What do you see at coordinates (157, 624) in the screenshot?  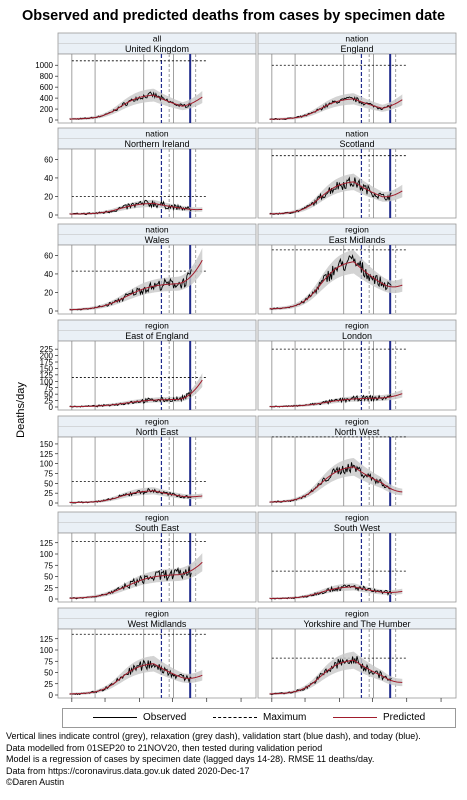 I see `panel-title: West Midlands` at bounding box center [157, 624].